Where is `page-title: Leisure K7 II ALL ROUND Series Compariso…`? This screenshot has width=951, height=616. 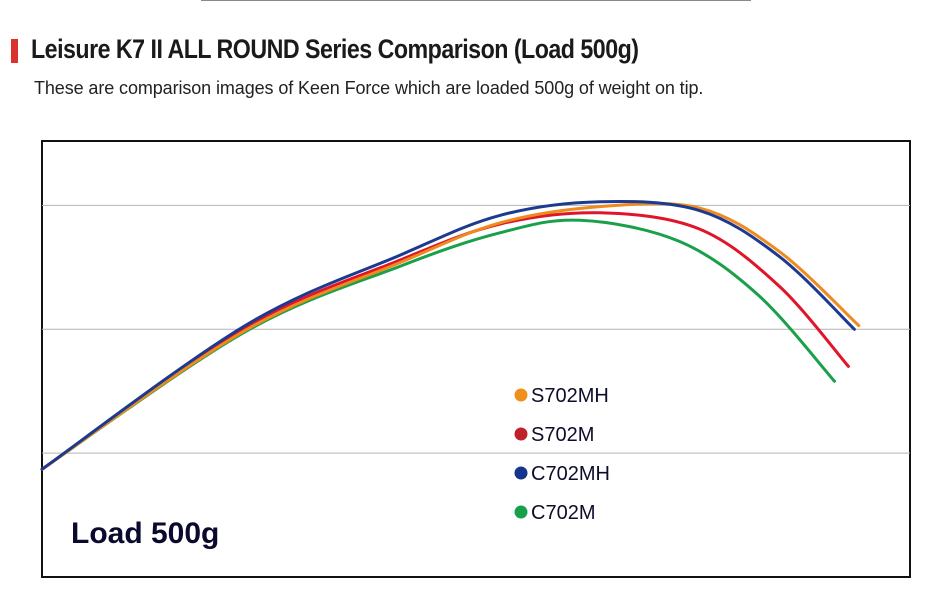 page-title: Leisure K7 II ALL ROUND Series Compariso… is located at coordinates (335, 49).